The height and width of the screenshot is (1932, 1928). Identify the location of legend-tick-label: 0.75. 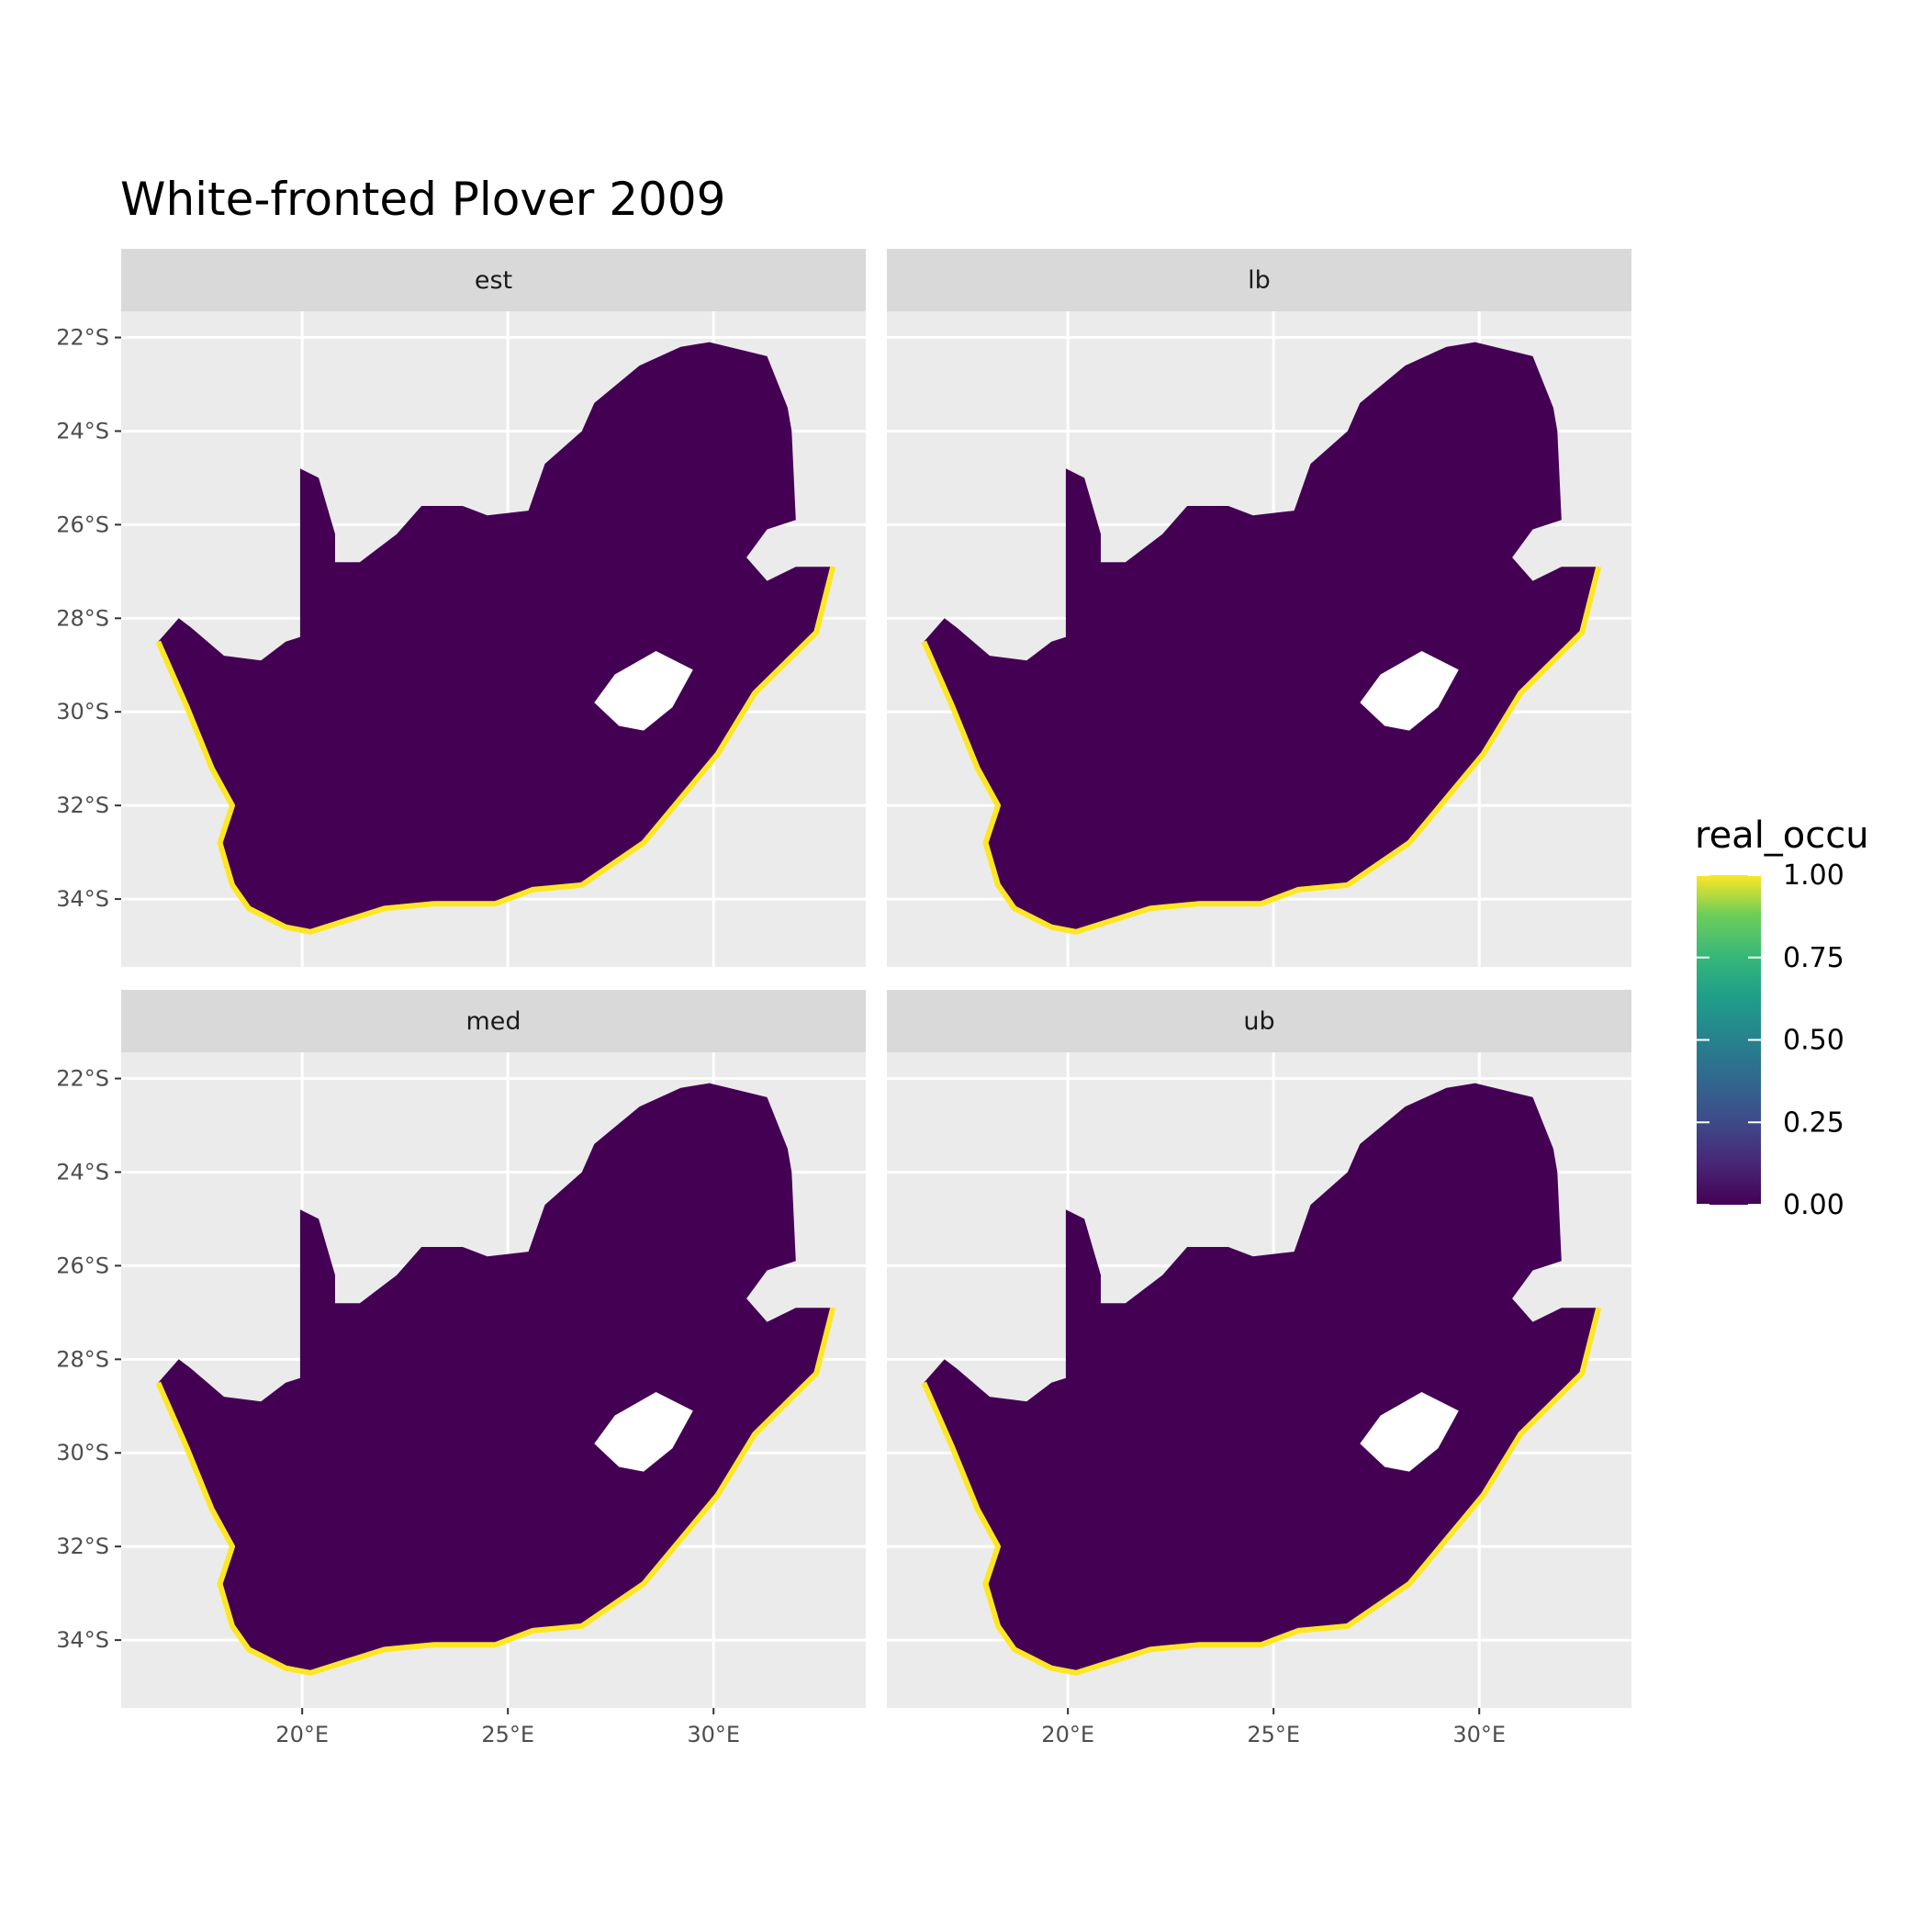
(1813, 958).